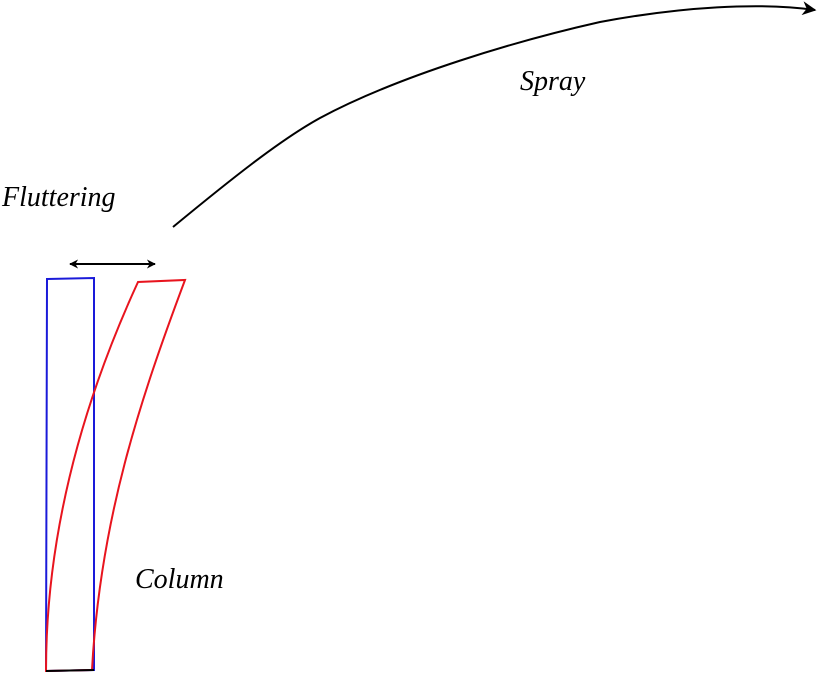 This screenshot has height=673, width=831. What do you see at coordinates (553, 81) in the screenshot?
I see `spray-label: Spray` at bounding box center [553, 81].